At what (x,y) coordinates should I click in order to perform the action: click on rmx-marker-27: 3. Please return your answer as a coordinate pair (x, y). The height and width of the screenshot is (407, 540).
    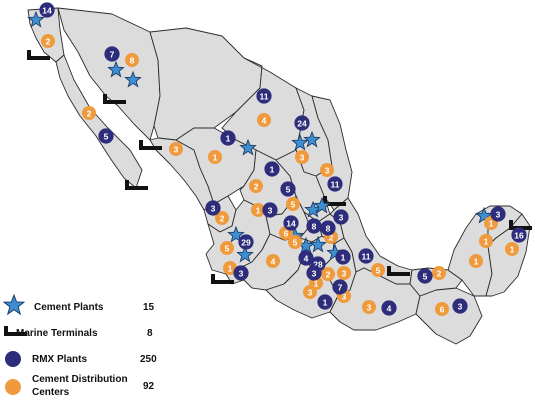
    Looking at the image, I should click on (460, 306).